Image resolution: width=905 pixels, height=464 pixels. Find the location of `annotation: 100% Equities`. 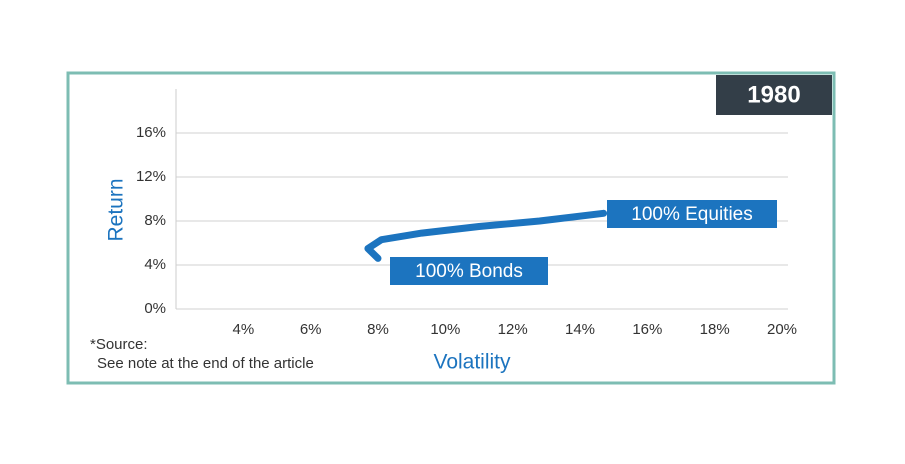

annotation: 100% Equities is located at coordinates (691, 214).